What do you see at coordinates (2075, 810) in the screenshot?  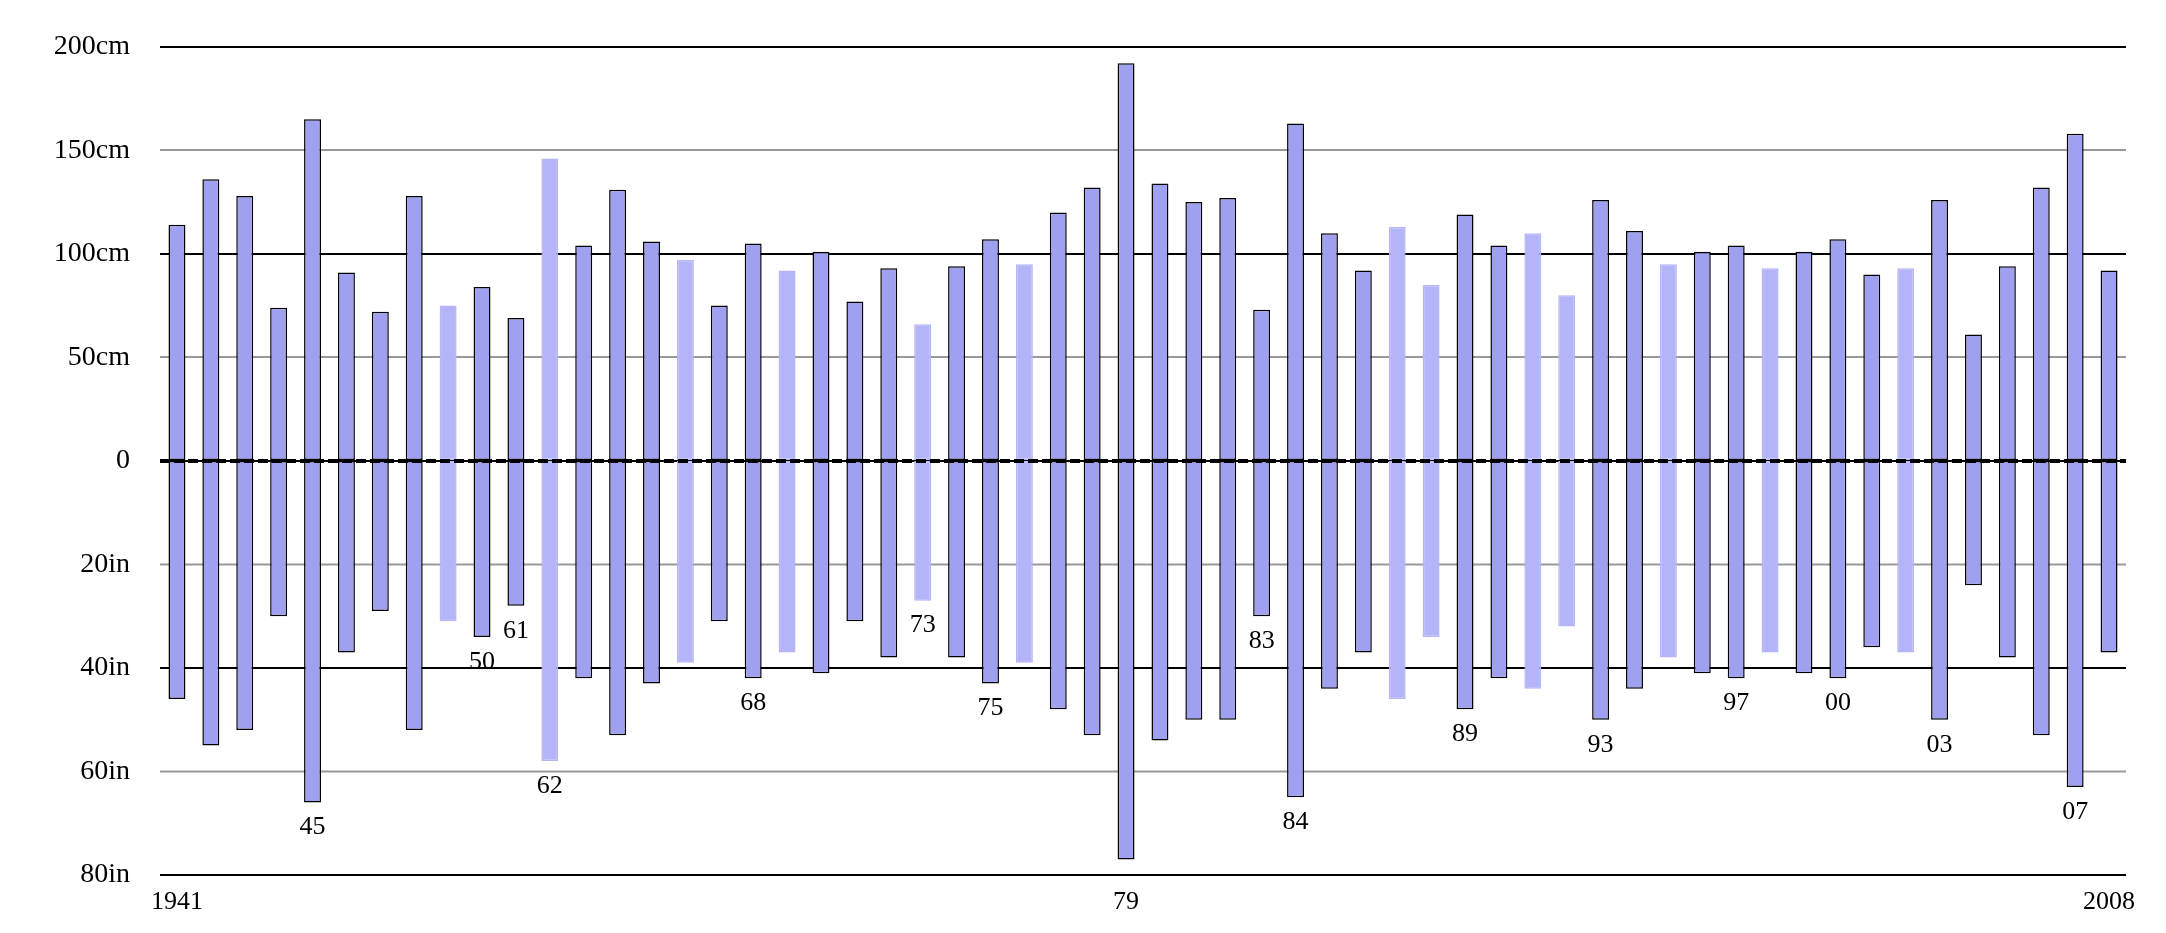 I see `x-tick-label: 07` at bounding box center [2075, 810].